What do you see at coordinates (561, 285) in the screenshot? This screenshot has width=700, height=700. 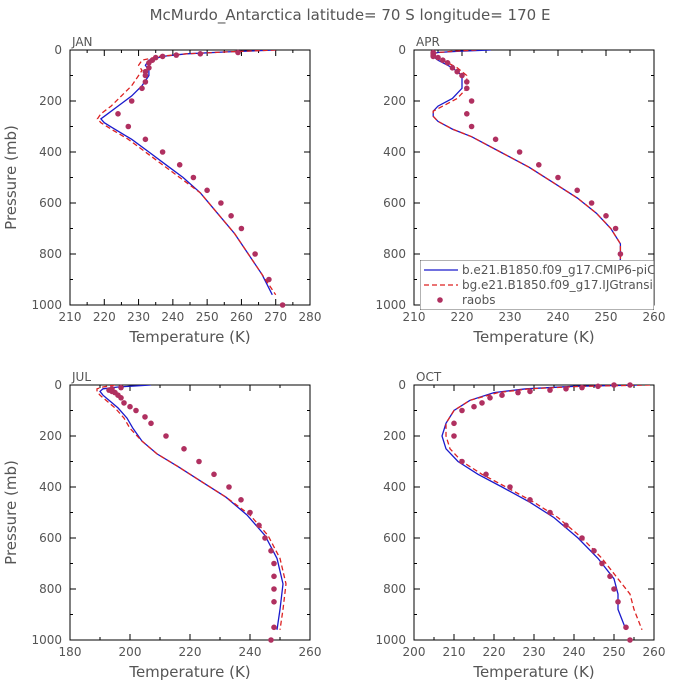 I see `legend-label: bg.e21.B1850.f09_g17.IJGtransie` at bounding box center [561, 285].